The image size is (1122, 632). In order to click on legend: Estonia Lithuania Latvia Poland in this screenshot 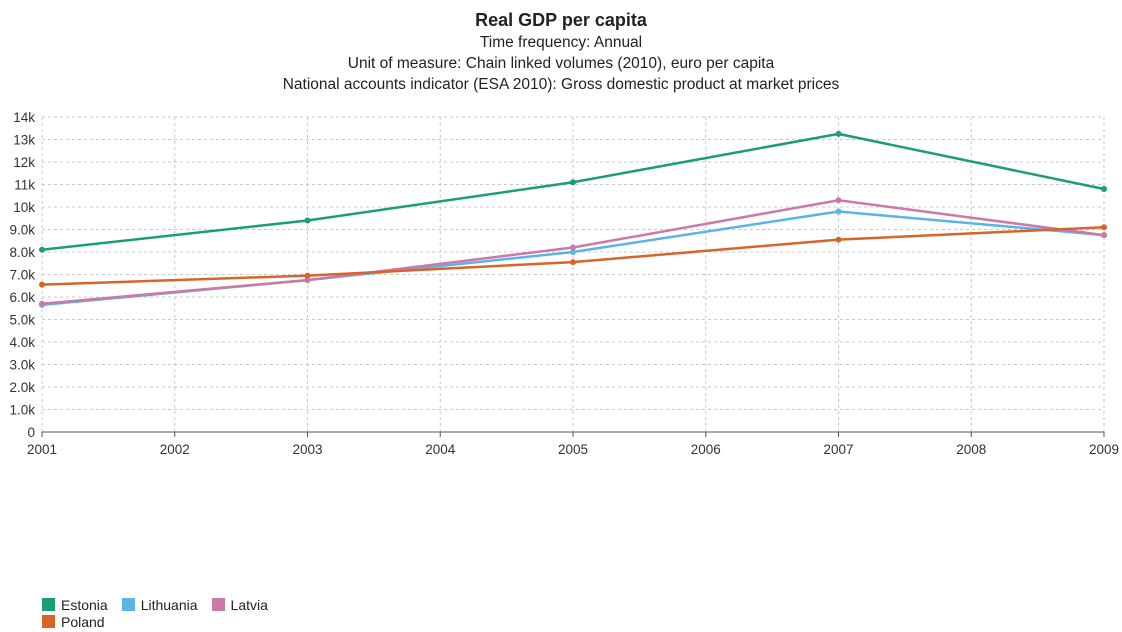, I will do `click(162, 613)`.